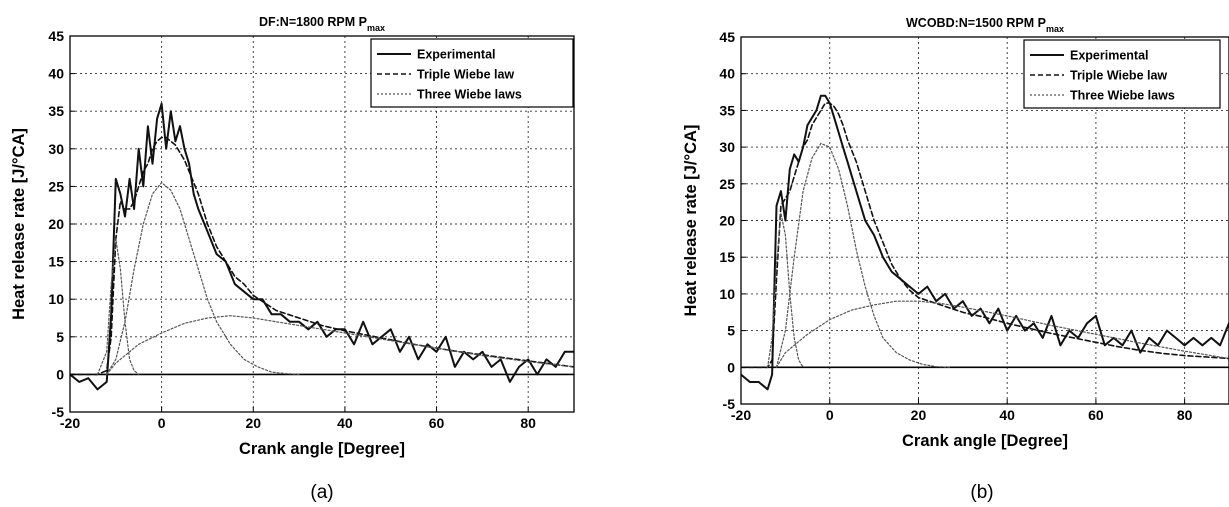 This screenshot has width=1229, height=507. I want to click on chart-title-main: DF:N=1800 RPM P, so click(313, 22).